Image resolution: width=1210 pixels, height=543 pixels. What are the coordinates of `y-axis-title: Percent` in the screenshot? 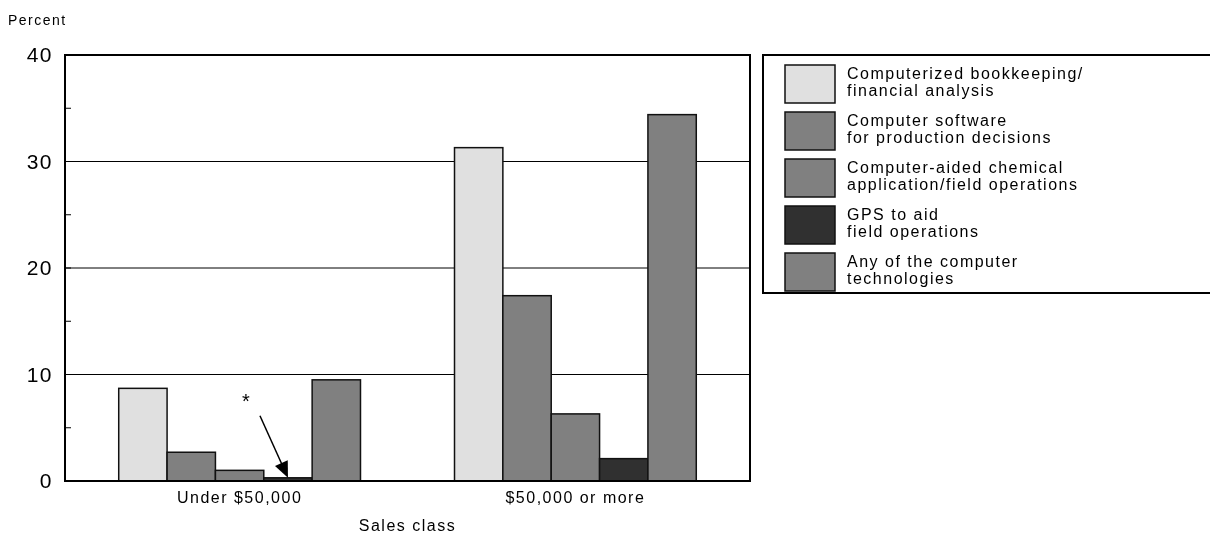 It's located at (37, 20).